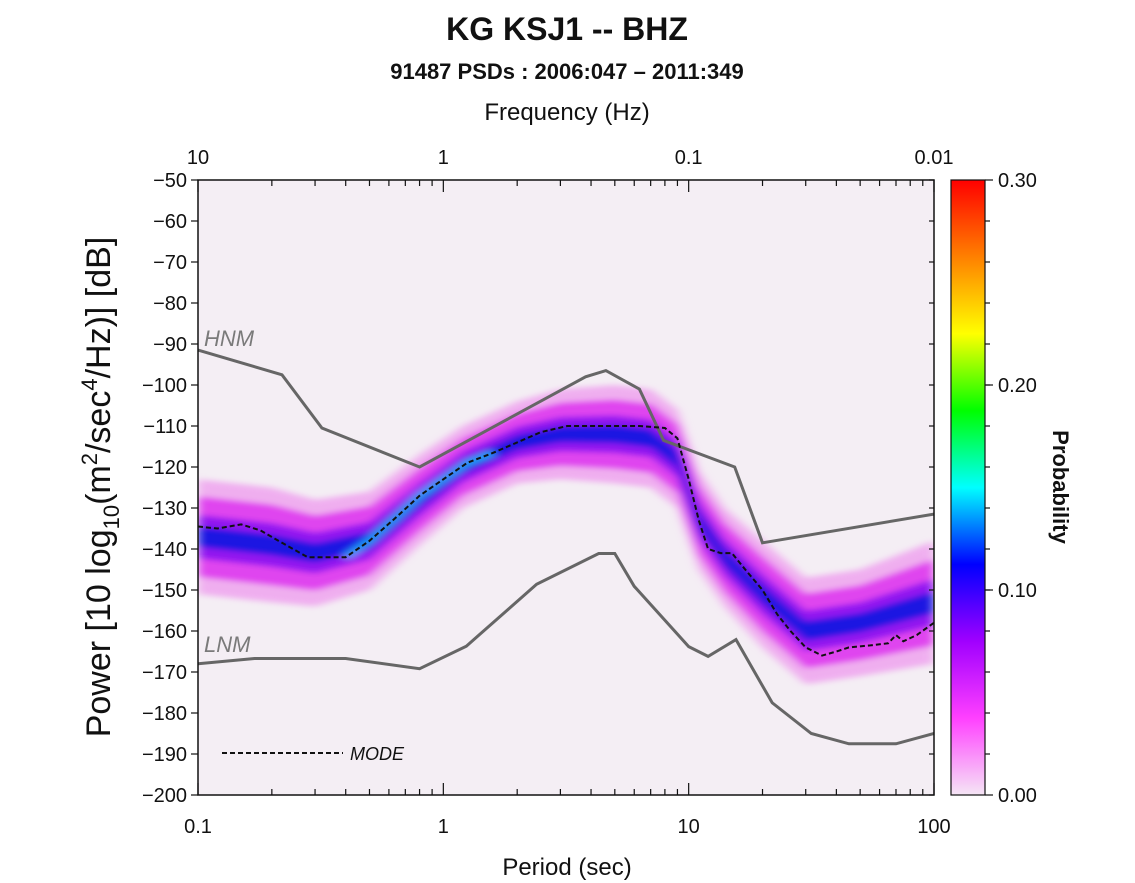 This screenshot has width=1135, height=883. Describe the element at coordinates (443, 158) in the screenshot. I see `x2-tick-label: 1` at that location.